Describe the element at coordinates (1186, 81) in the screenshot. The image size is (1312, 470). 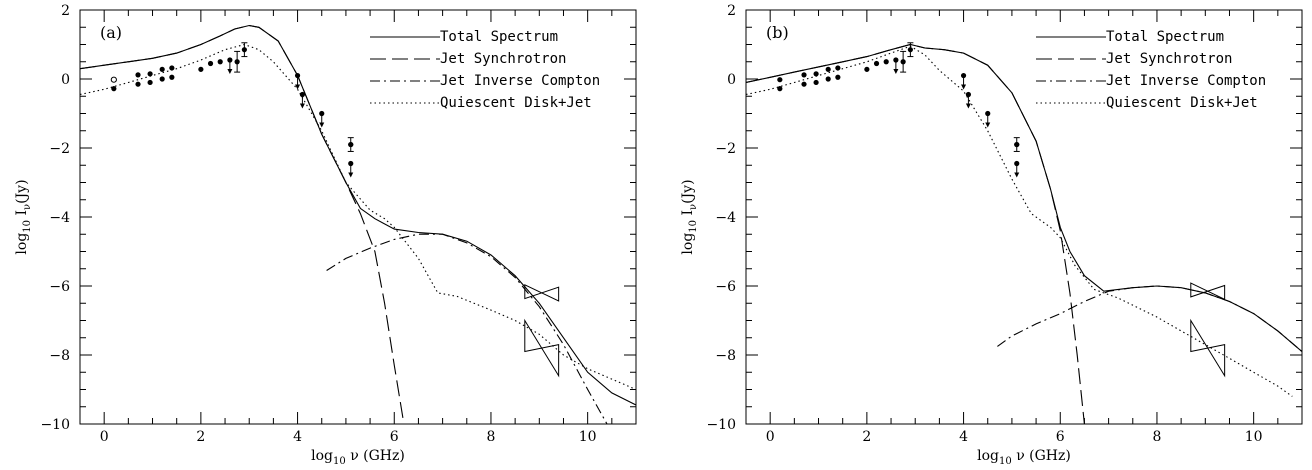
I see `legend-label: Jet Inverse Compton` at that location.